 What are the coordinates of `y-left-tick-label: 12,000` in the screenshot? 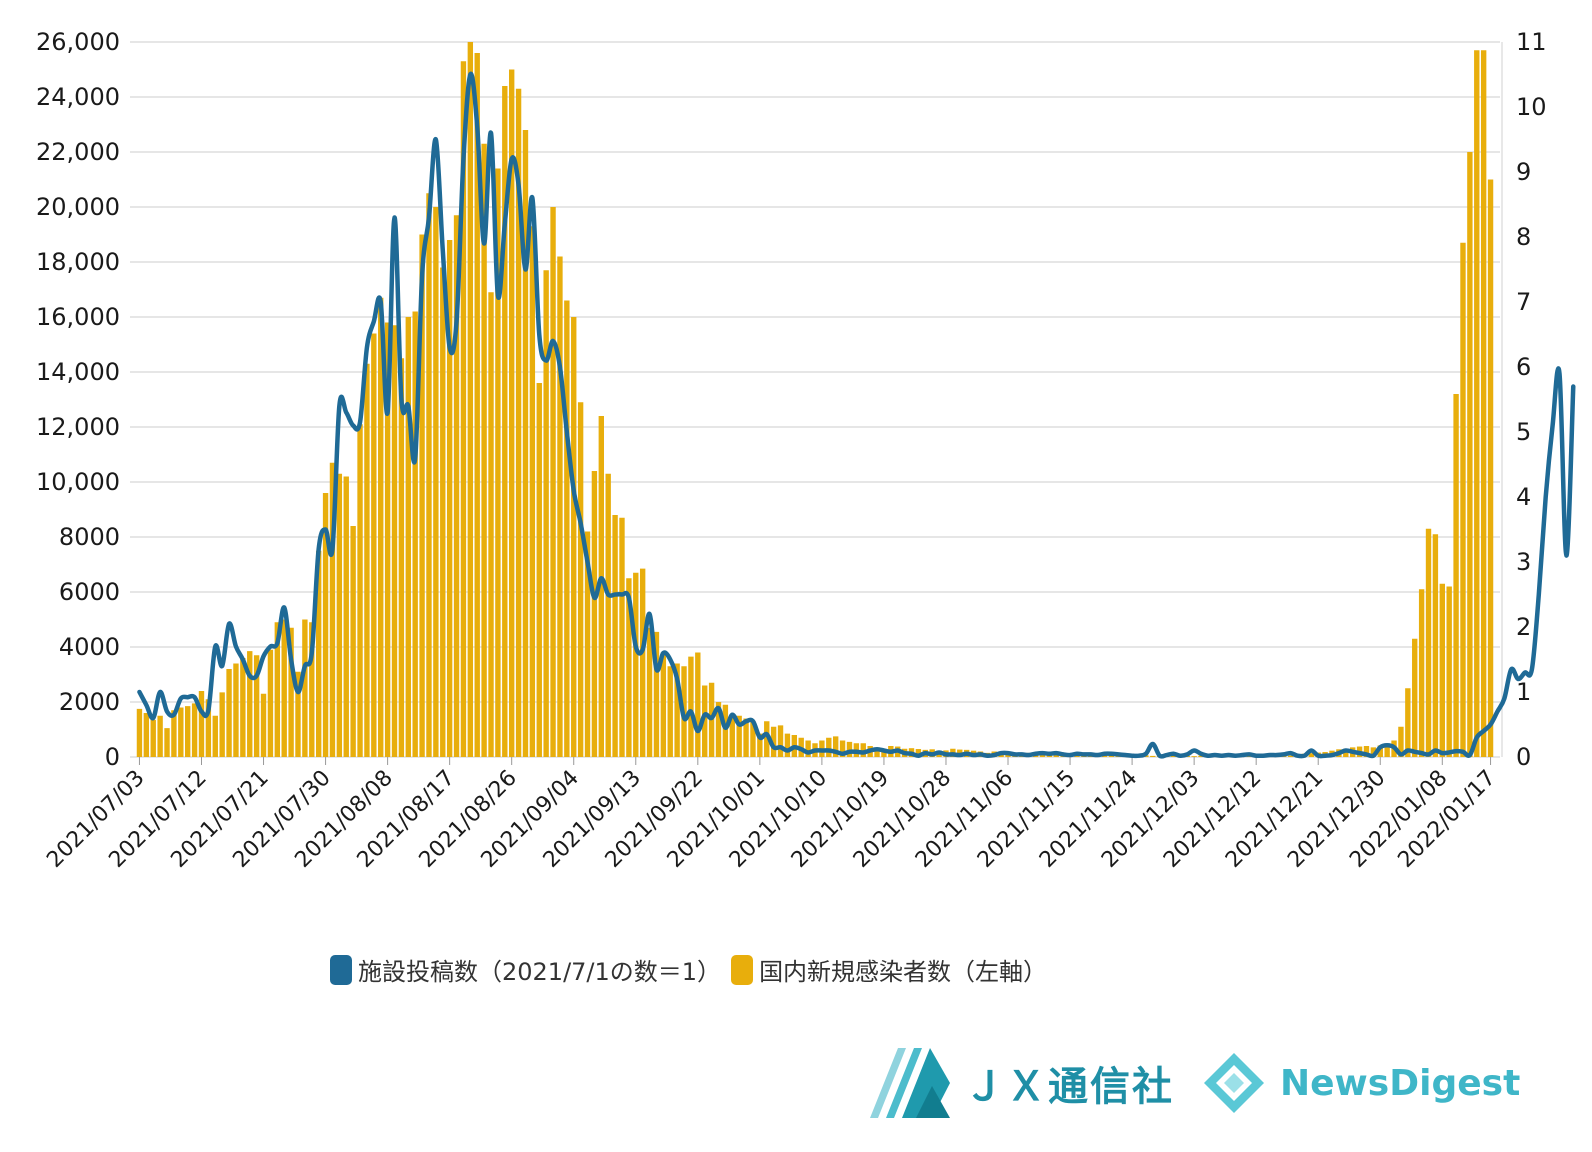 It's located at (78, 427).